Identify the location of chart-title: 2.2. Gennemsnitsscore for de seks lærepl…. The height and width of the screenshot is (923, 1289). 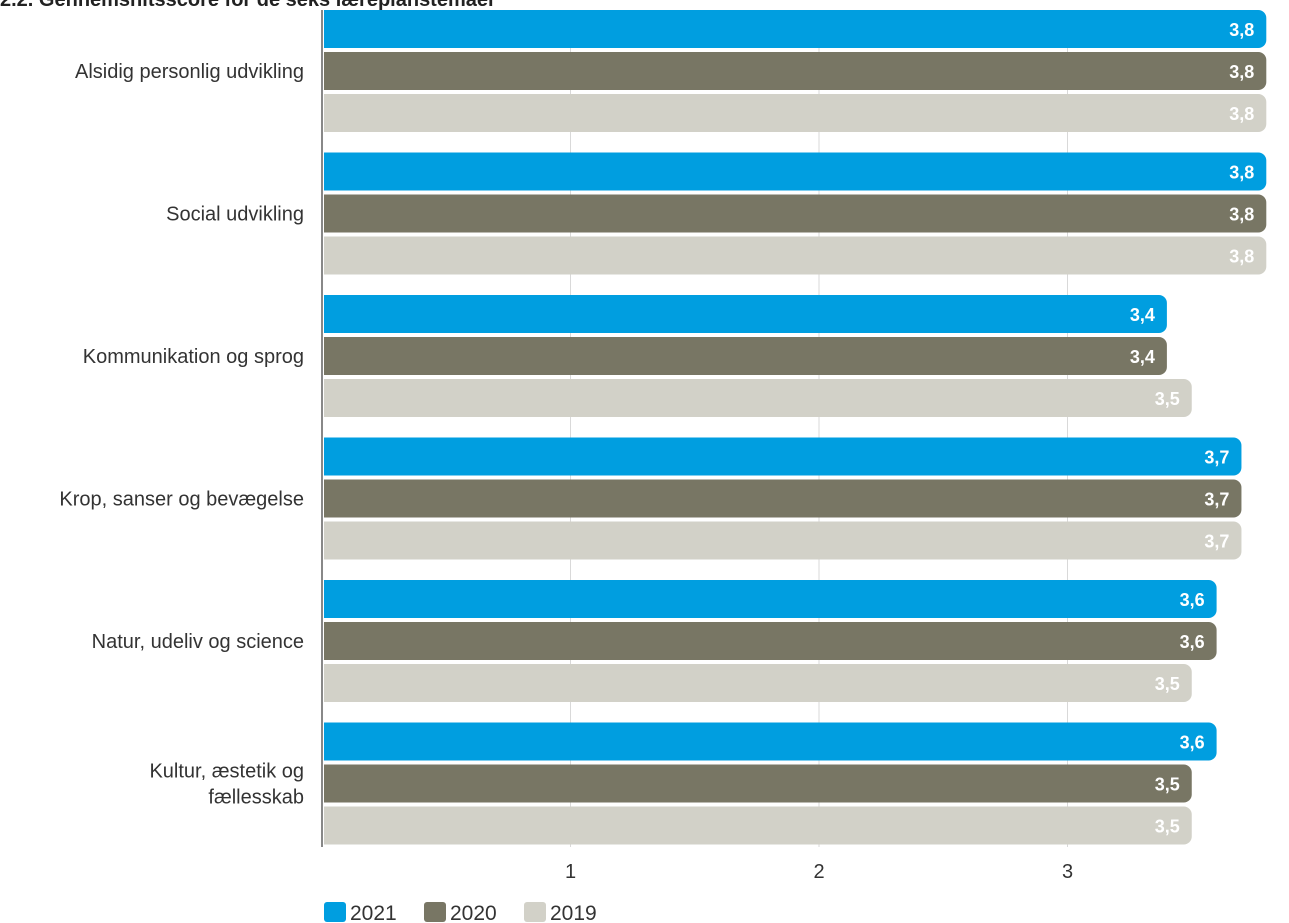
(248, 5).